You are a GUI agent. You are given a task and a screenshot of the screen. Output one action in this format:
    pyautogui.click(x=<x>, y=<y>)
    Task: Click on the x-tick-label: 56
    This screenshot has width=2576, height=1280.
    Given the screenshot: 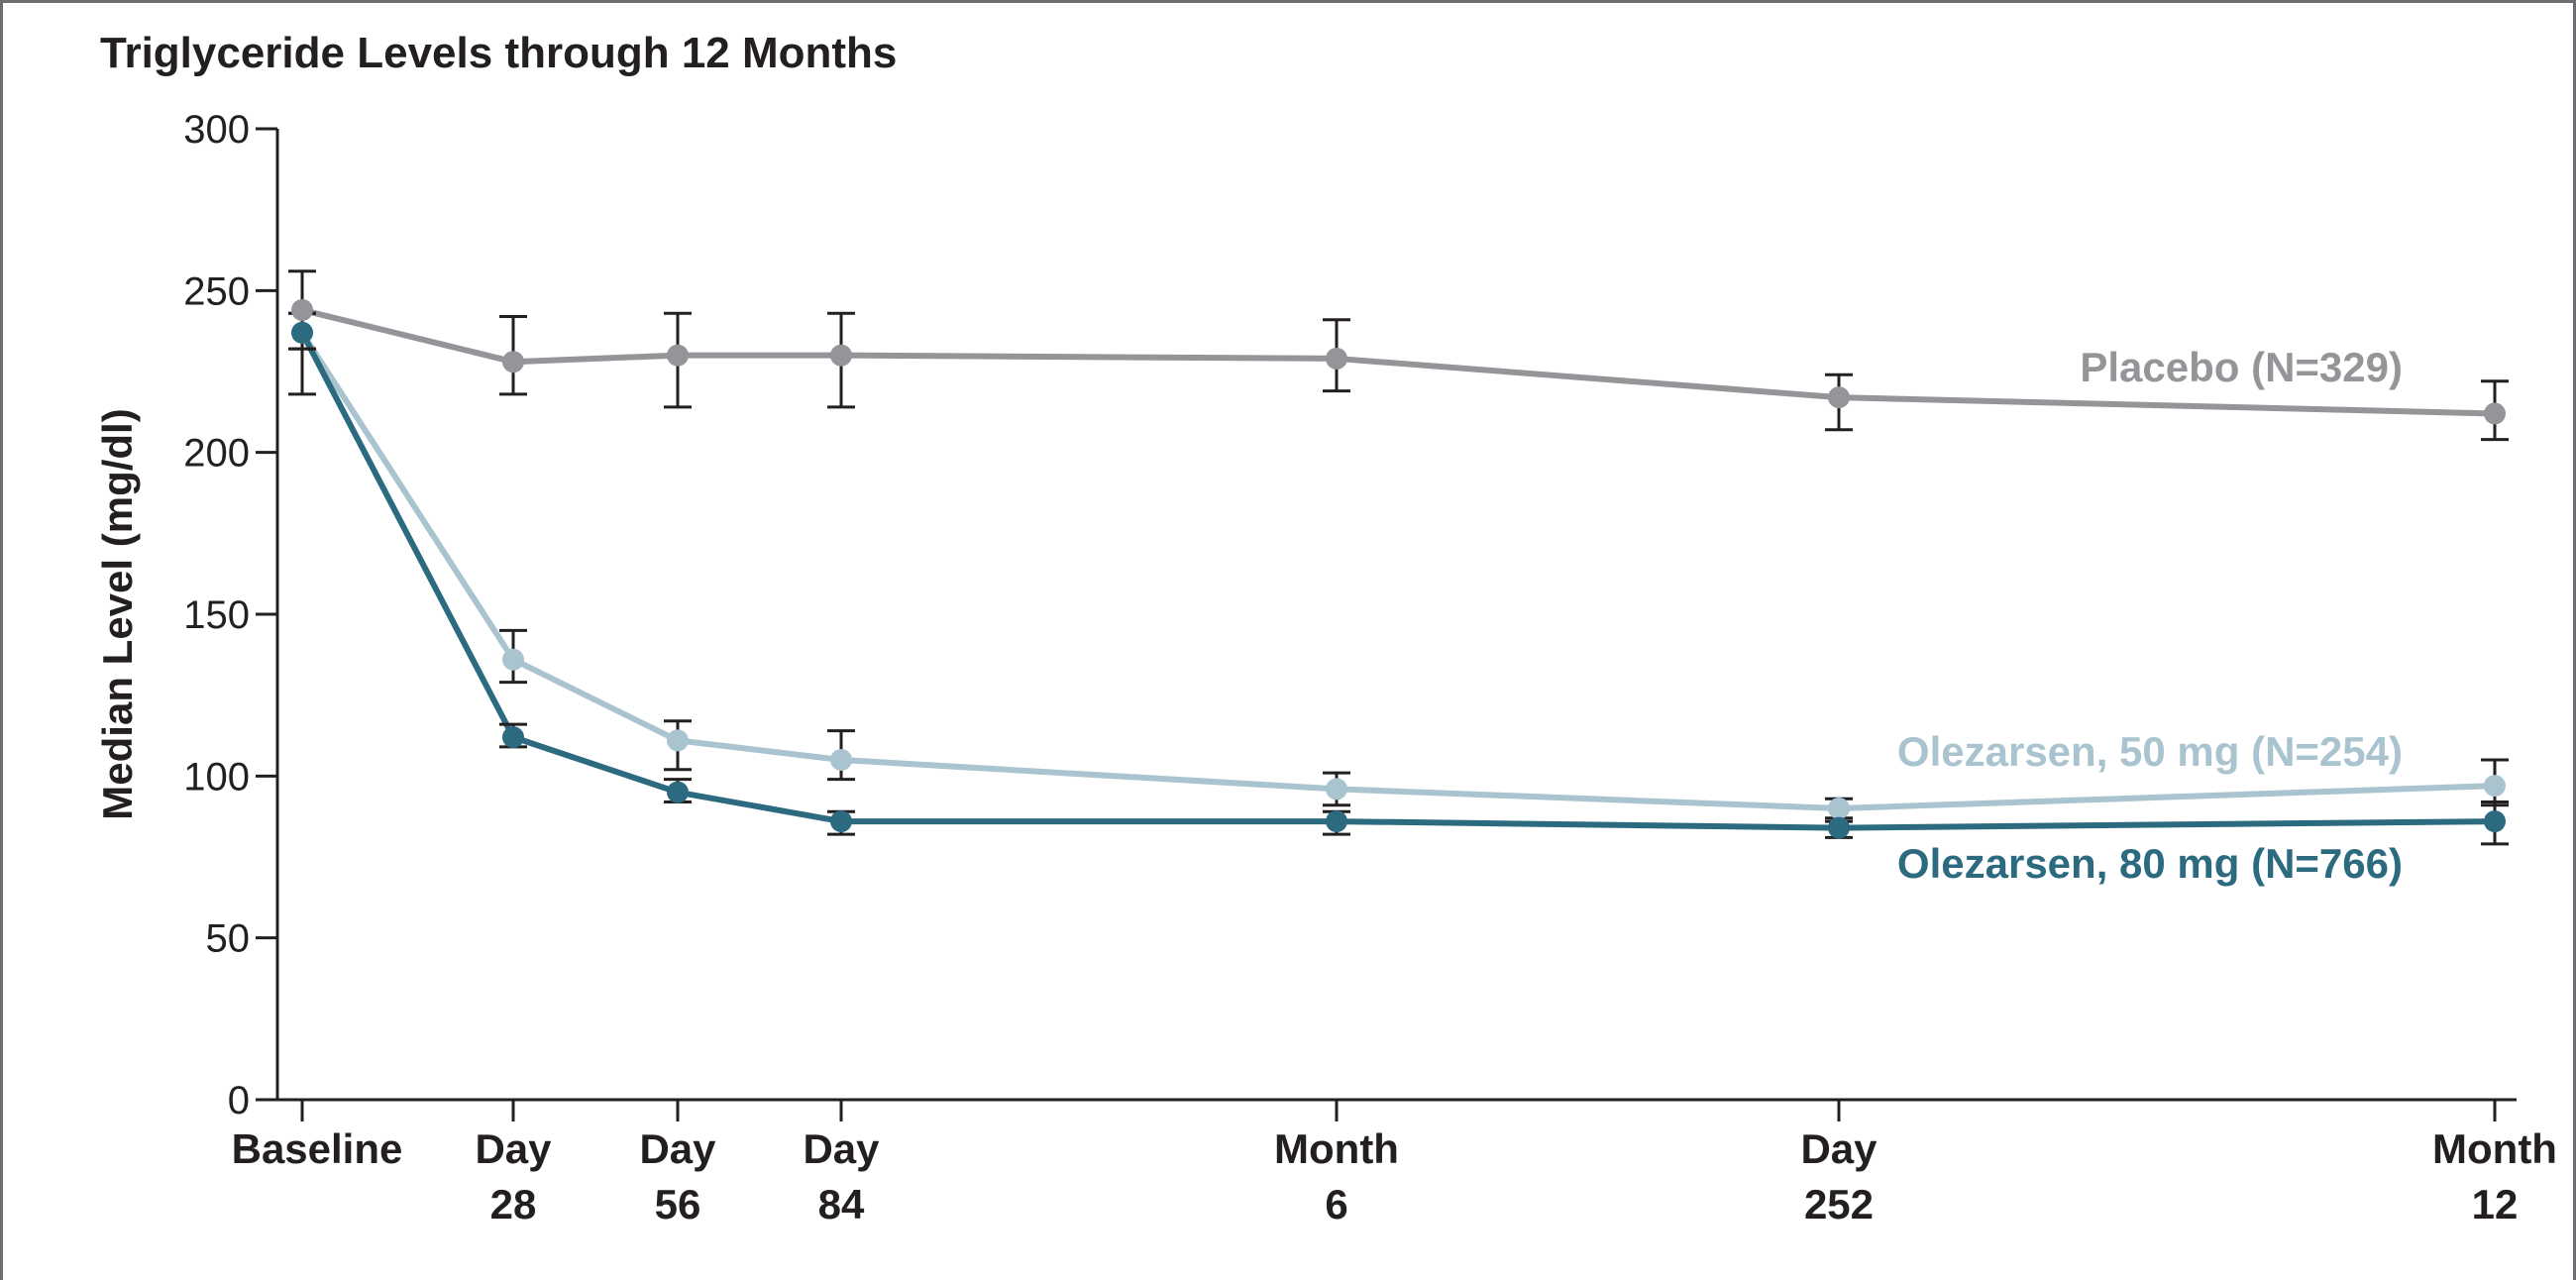 What is the action you would take?
    pyautogui.click(x=678, y=1204)
    